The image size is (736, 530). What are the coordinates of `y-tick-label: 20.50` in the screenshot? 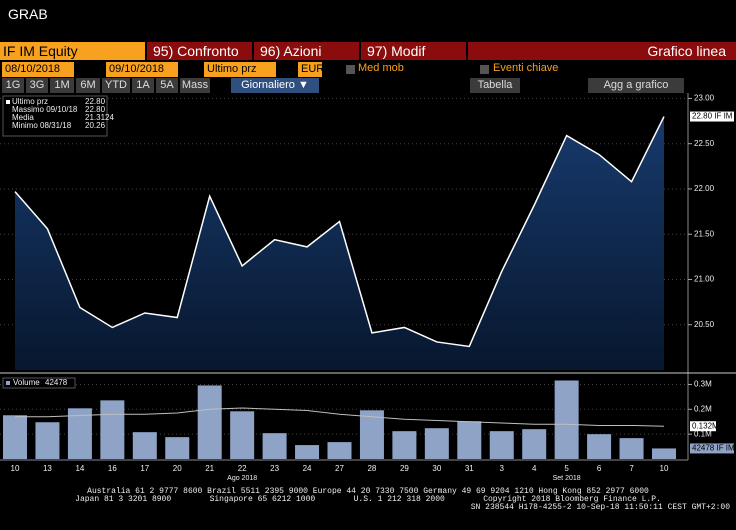 It's located at (704, 324).